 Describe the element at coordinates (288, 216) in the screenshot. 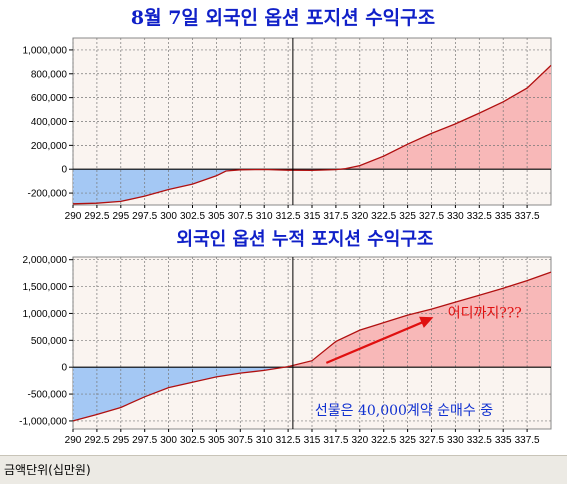

I see `x-tick-label-1: 312.5` at that location.